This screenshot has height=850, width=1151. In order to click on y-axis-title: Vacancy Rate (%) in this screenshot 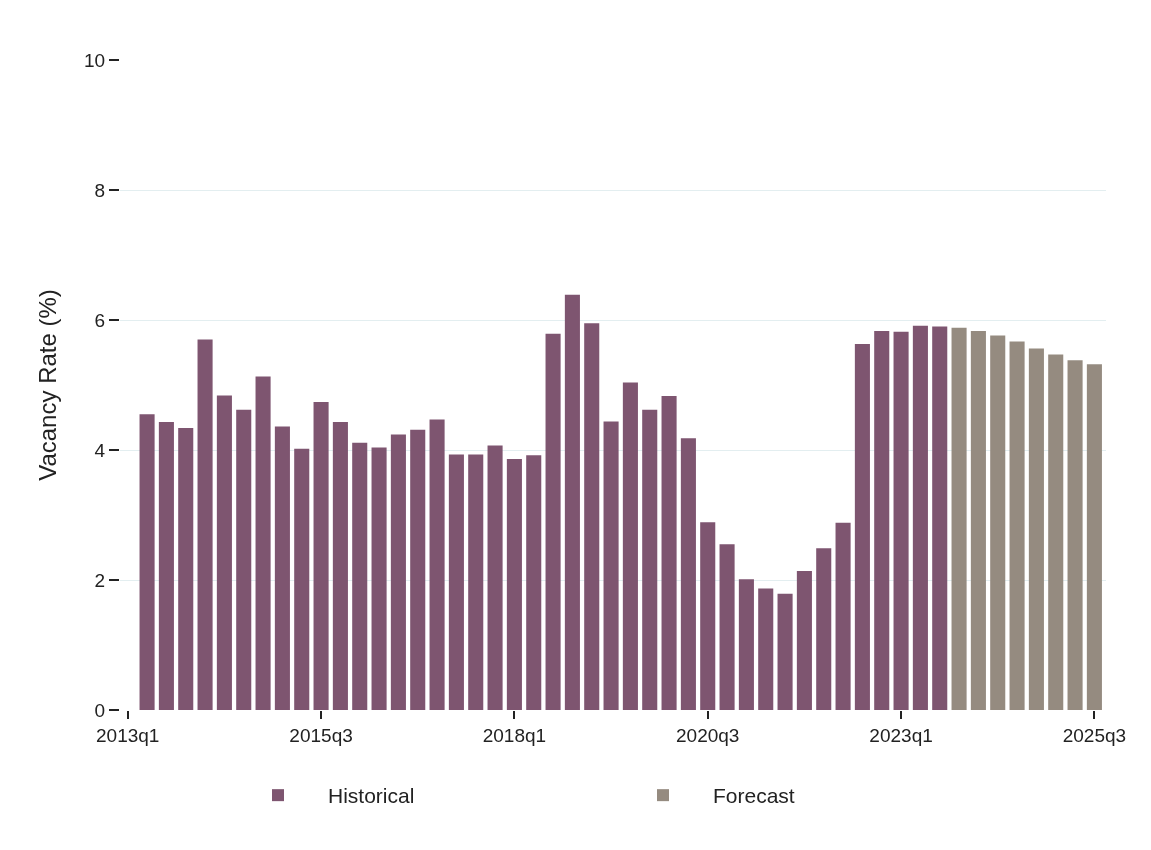, I will do `click(48, 385)`.